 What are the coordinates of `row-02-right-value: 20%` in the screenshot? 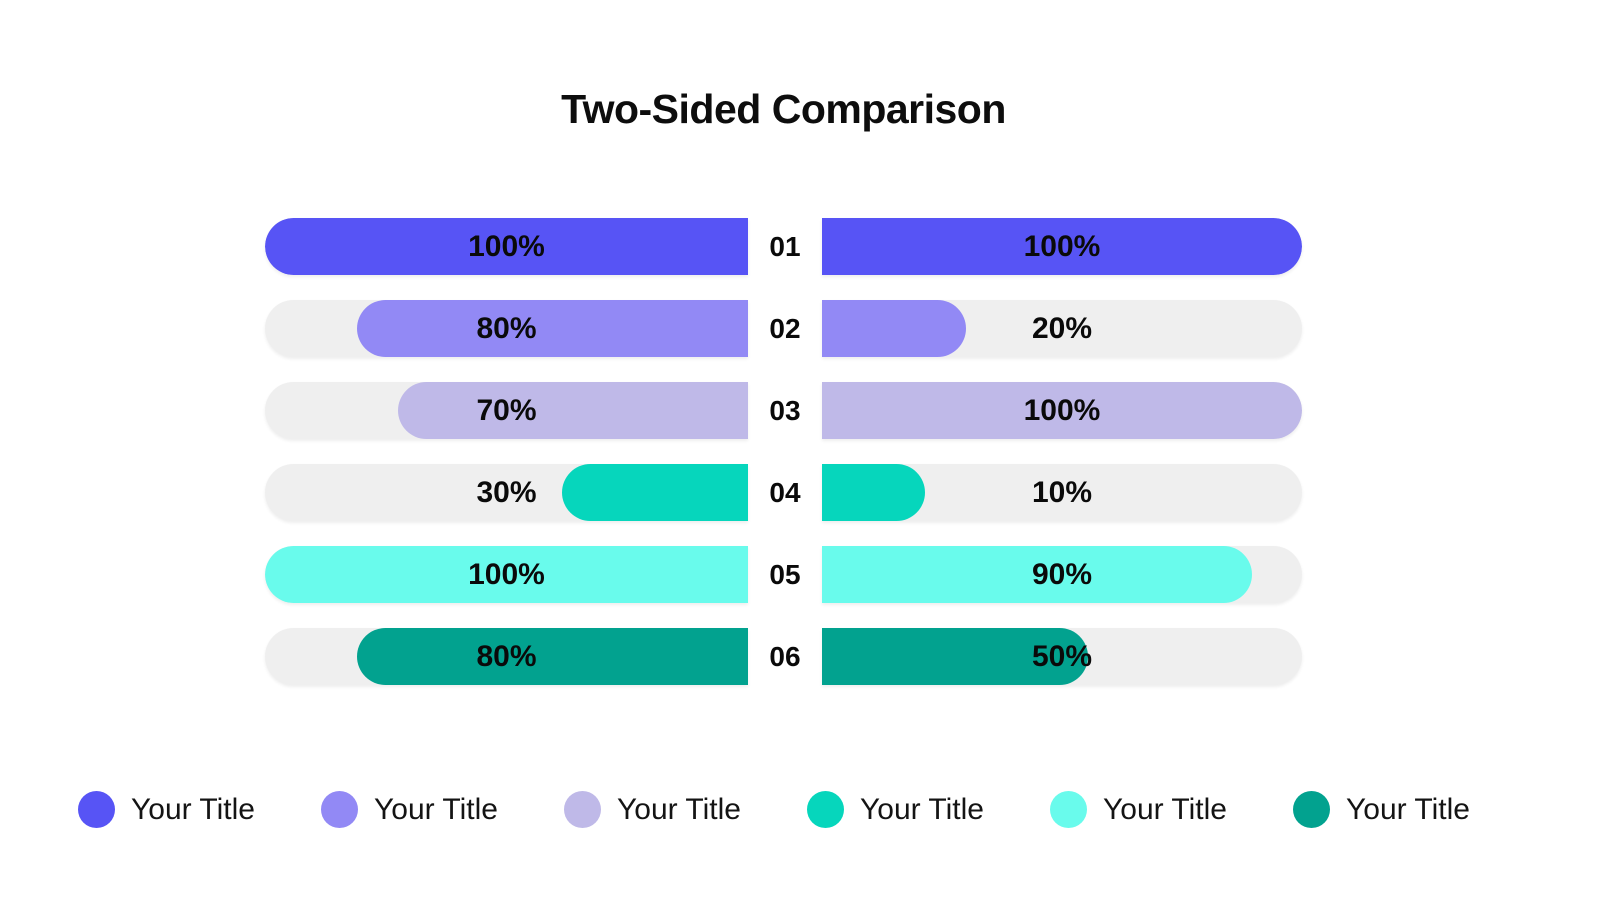 It's located at (1062, 328).